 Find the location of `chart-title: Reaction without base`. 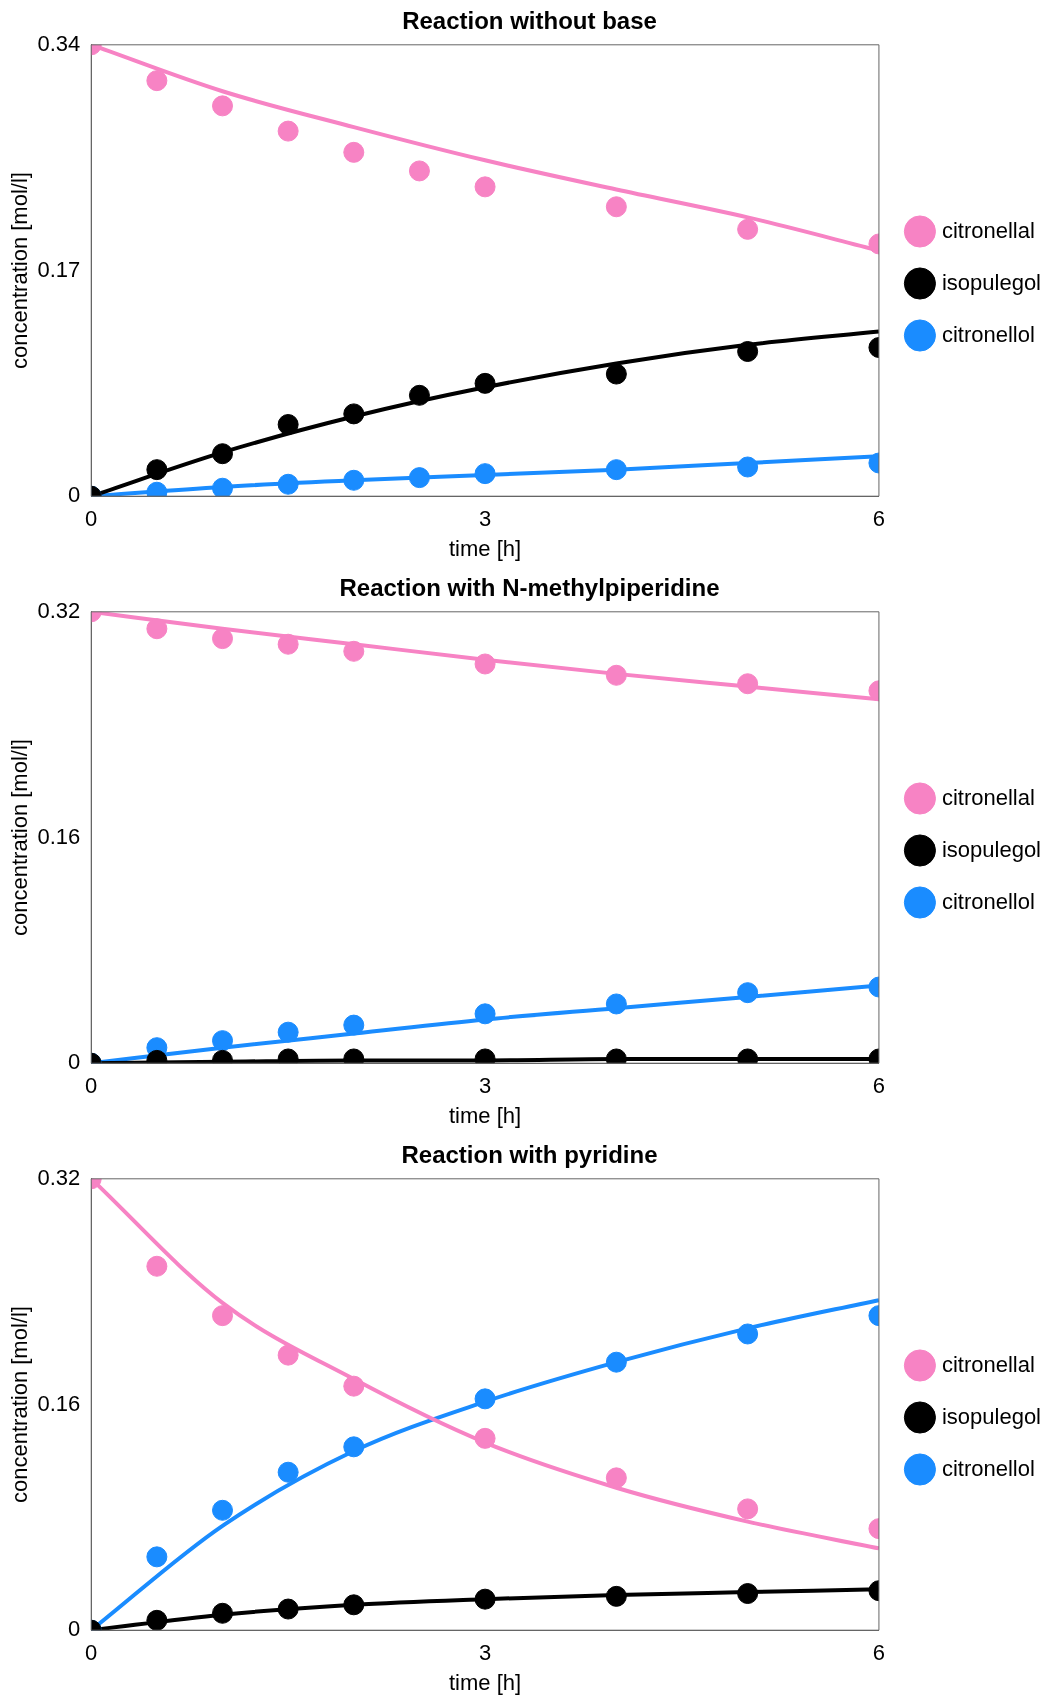

chart-title: Reaction without base is located at coordinates (529, 21).